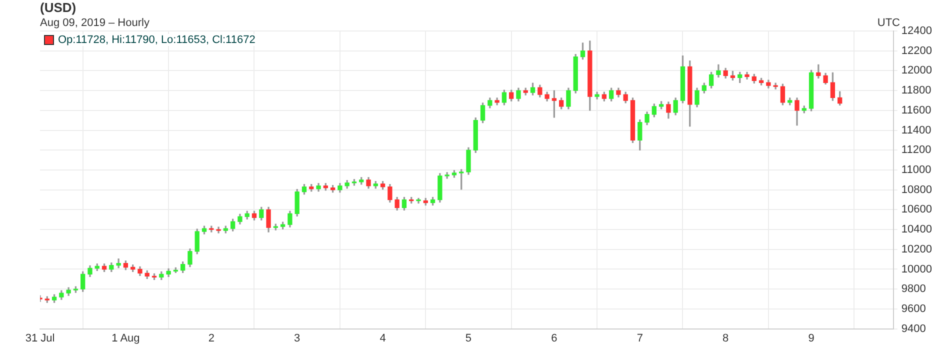  Describe the element at coordinates (725, 338) in the screenshot. I see `x-tick-label: 8` at that location.